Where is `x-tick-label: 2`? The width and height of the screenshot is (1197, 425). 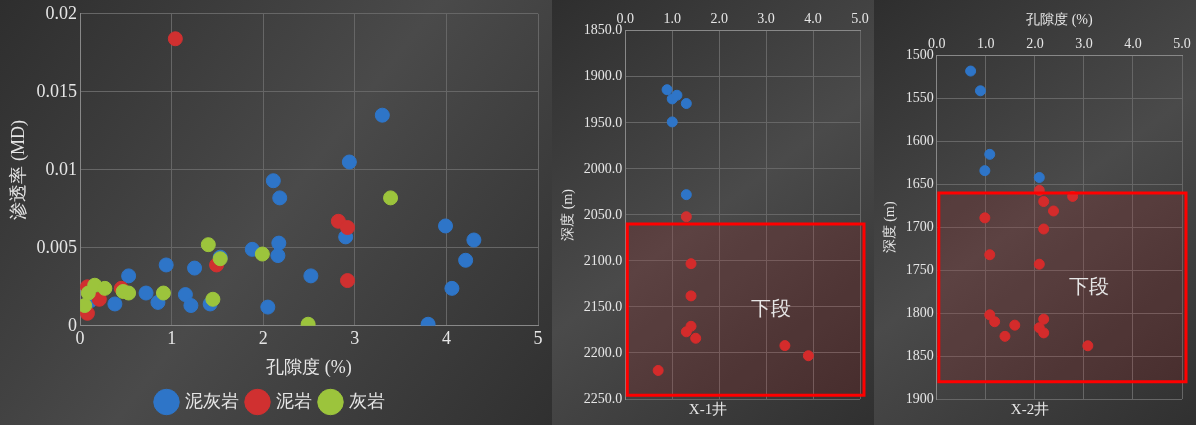
x-tick-label: 2 is located at coordinates (263, 338).